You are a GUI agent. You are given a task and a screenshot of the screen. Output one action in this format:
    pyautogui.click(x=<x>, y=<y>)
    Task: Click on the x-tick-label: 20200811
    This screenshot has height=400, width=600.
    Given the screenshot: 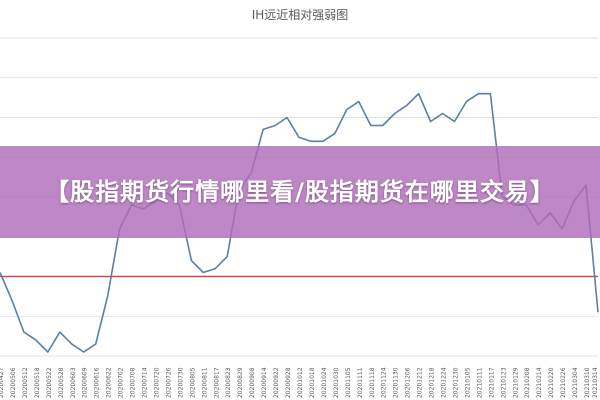 What is the action you would take?
    pyautogui.click(x=204, y=382)
    